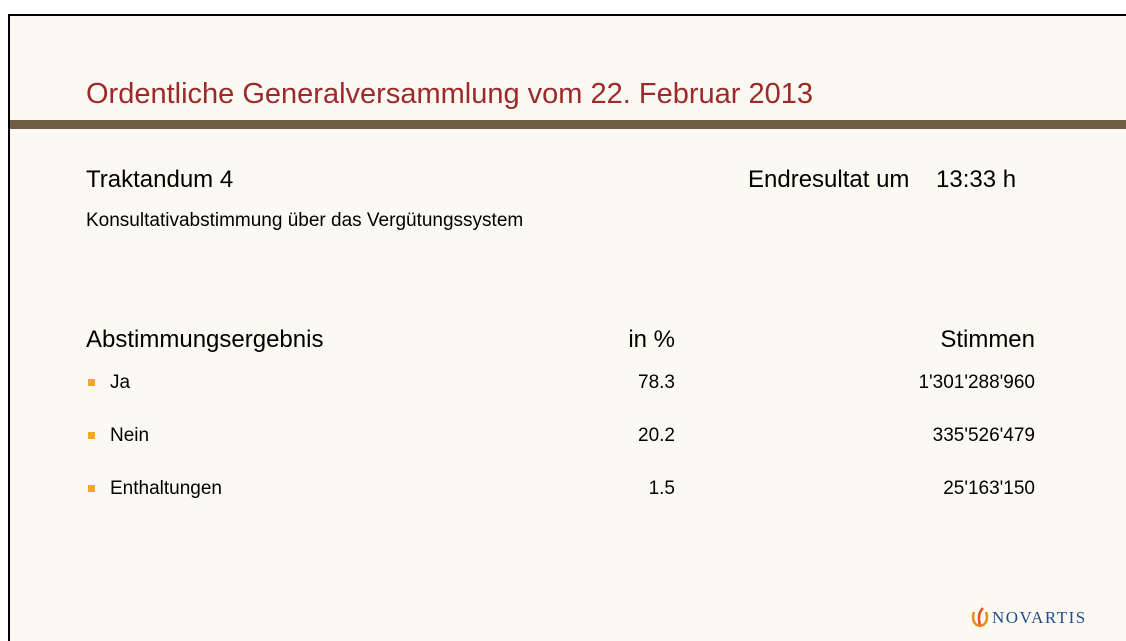 The width and height of the screenshot is (1126, 641). I want to click on row-percent: 78.3, so click(656, 382).